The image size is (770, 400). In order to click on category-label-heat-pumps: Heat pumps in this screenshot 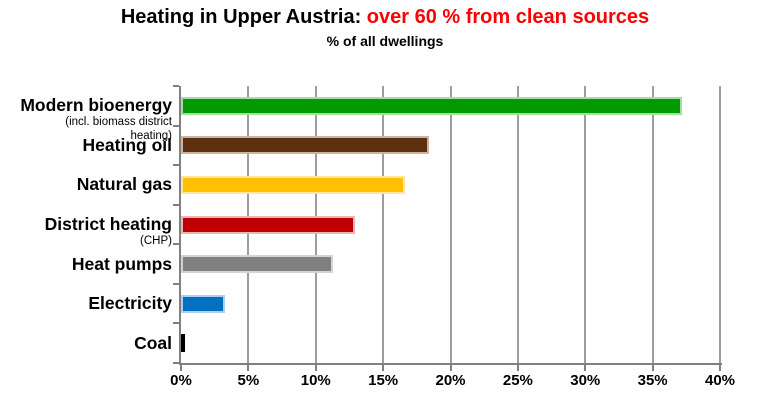, I will do `click(86, 264)`.